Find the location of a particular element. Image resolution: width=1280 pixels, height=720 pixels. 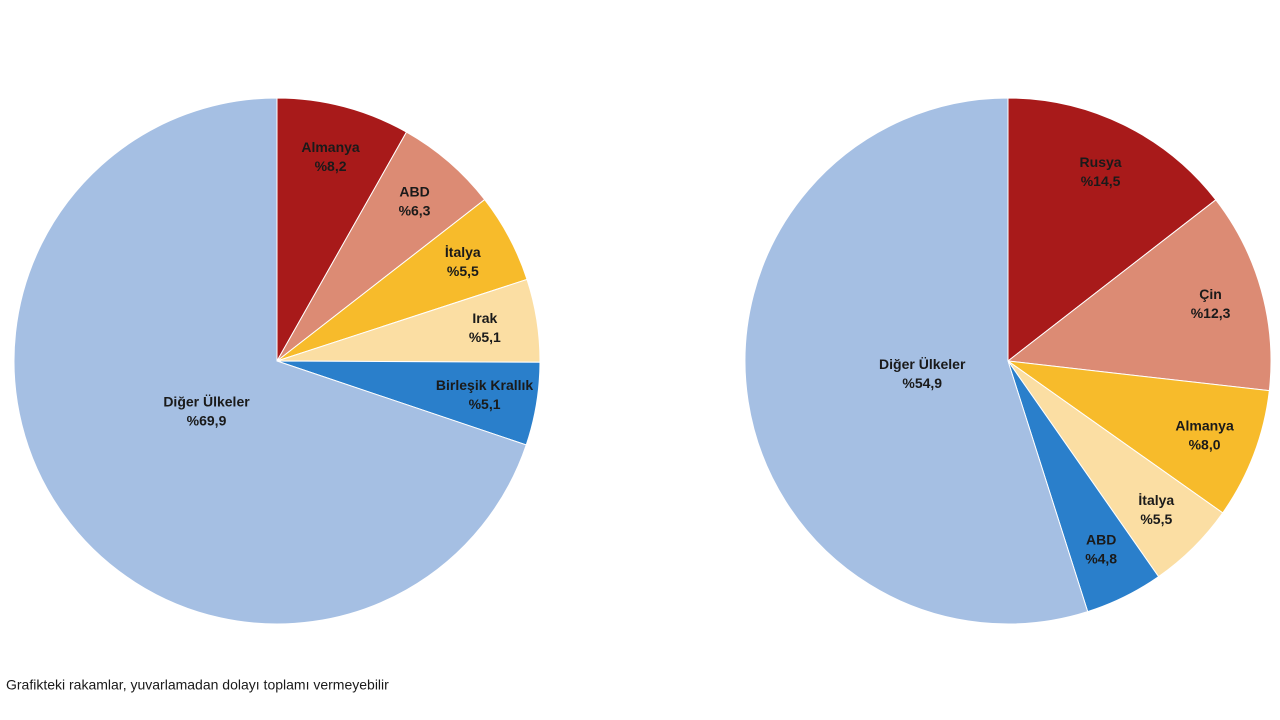

slice-value: %54,9 is located at coordinates (922, 383).